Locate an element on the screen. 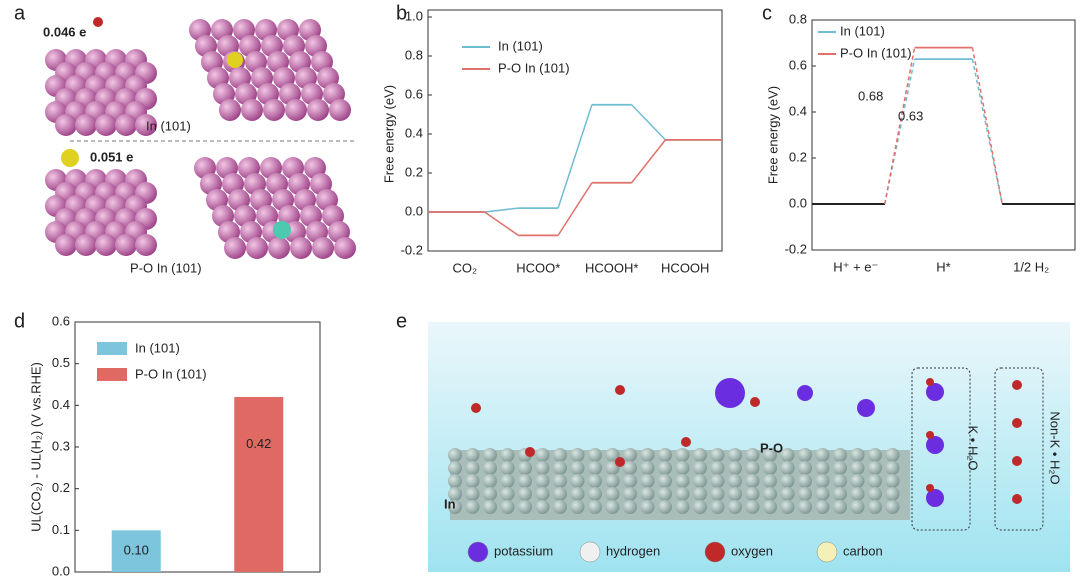  y-axis-label: Free energy (eV) is located at coordinates (388, 134).